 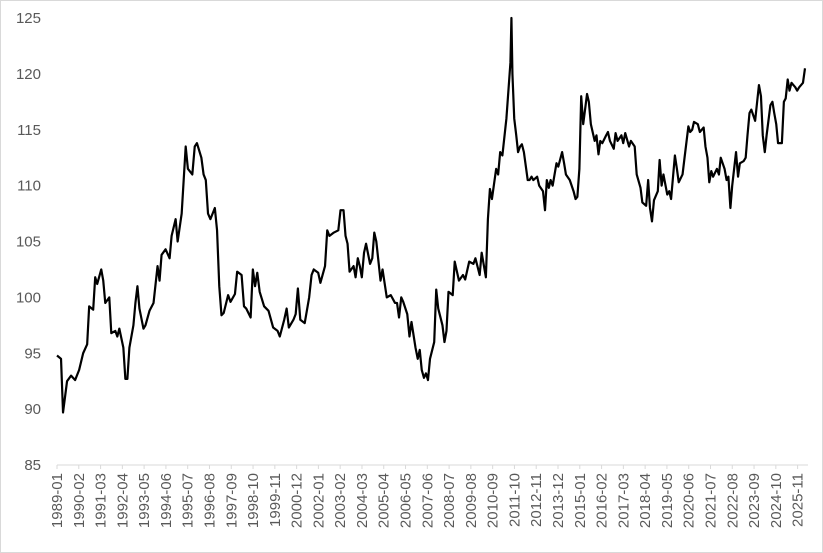 What do you see at coordinates (602, 500) in the screenshot?
I see `x-tick-label: 2016-02` at bounding box center [602, 500].